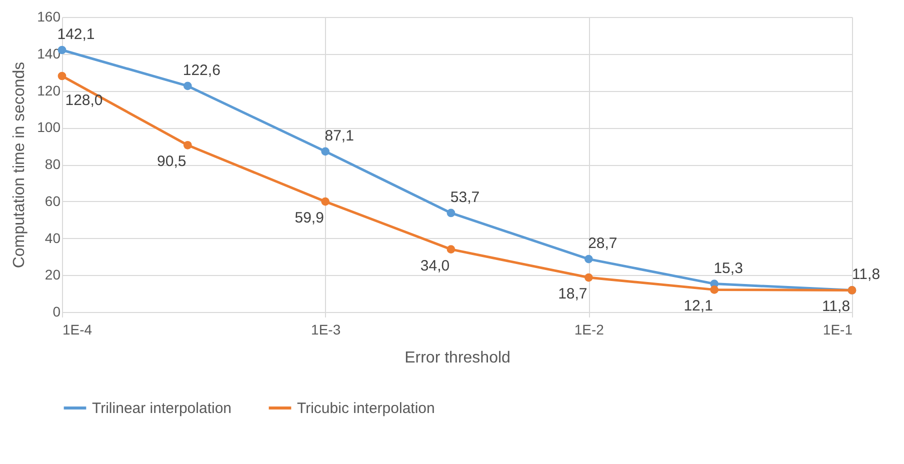 Image resolution: width=904 pixels, height=464 pixels. Describe the element at coordinates (201, 70) in the screenshot. I see `data-label: 122,6` at that location.